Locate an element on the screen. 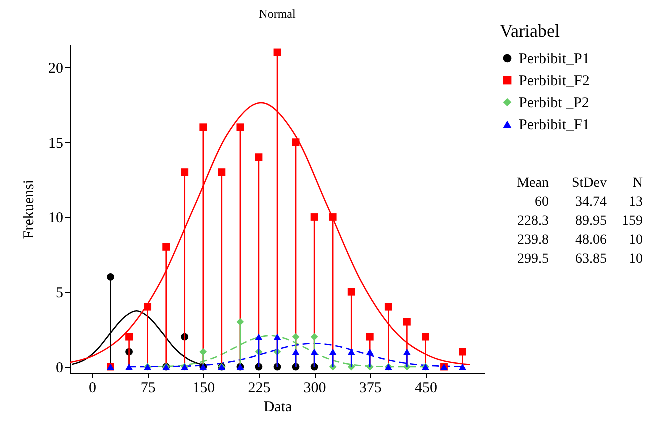 This screenshot has height=421, width=656. y-tick-label: 0 is located at coordinates (60, 368).